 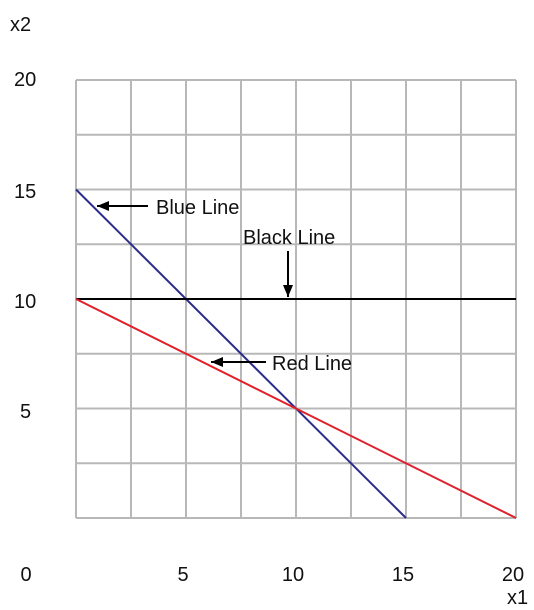 I want to click on y-tick-label: 5, so click(x=25, y=412).